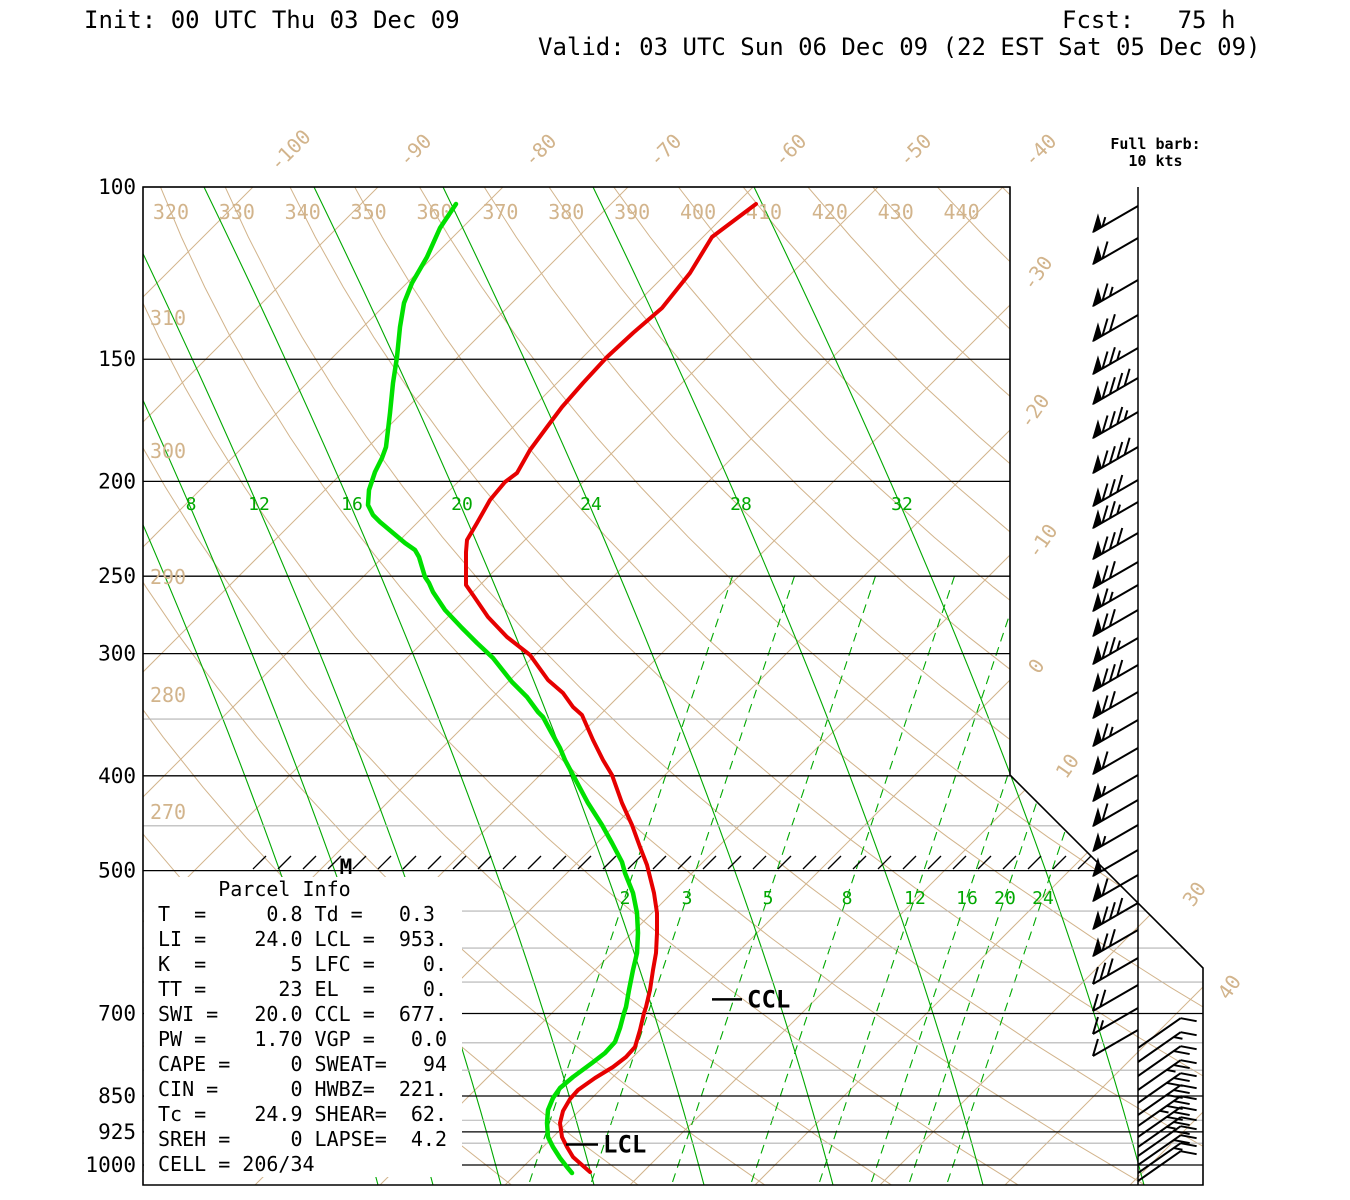  What do you see at coordinates (369, 212) in the screenshot?
I see `dry-adiabat-label: 350` at bounding box center [369, 212].